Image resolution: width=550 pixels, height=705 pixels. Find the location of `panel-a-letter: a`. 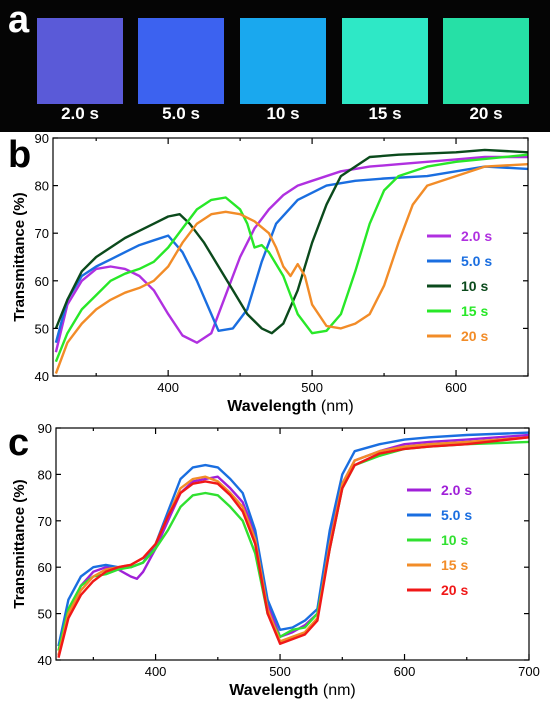

panel-a-letter: a is located at coordinates (19, 20).